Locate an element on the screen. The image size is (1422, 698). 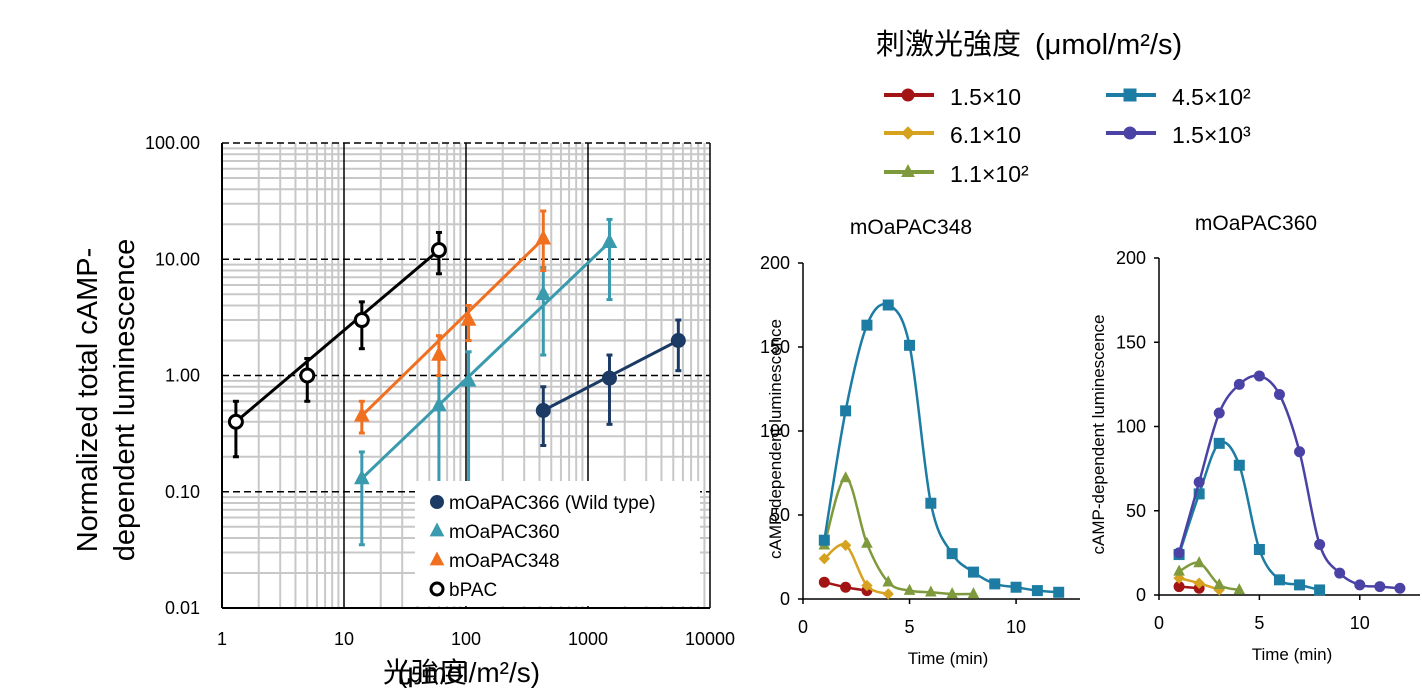
series-bpac is located at coordinates (337, 344).